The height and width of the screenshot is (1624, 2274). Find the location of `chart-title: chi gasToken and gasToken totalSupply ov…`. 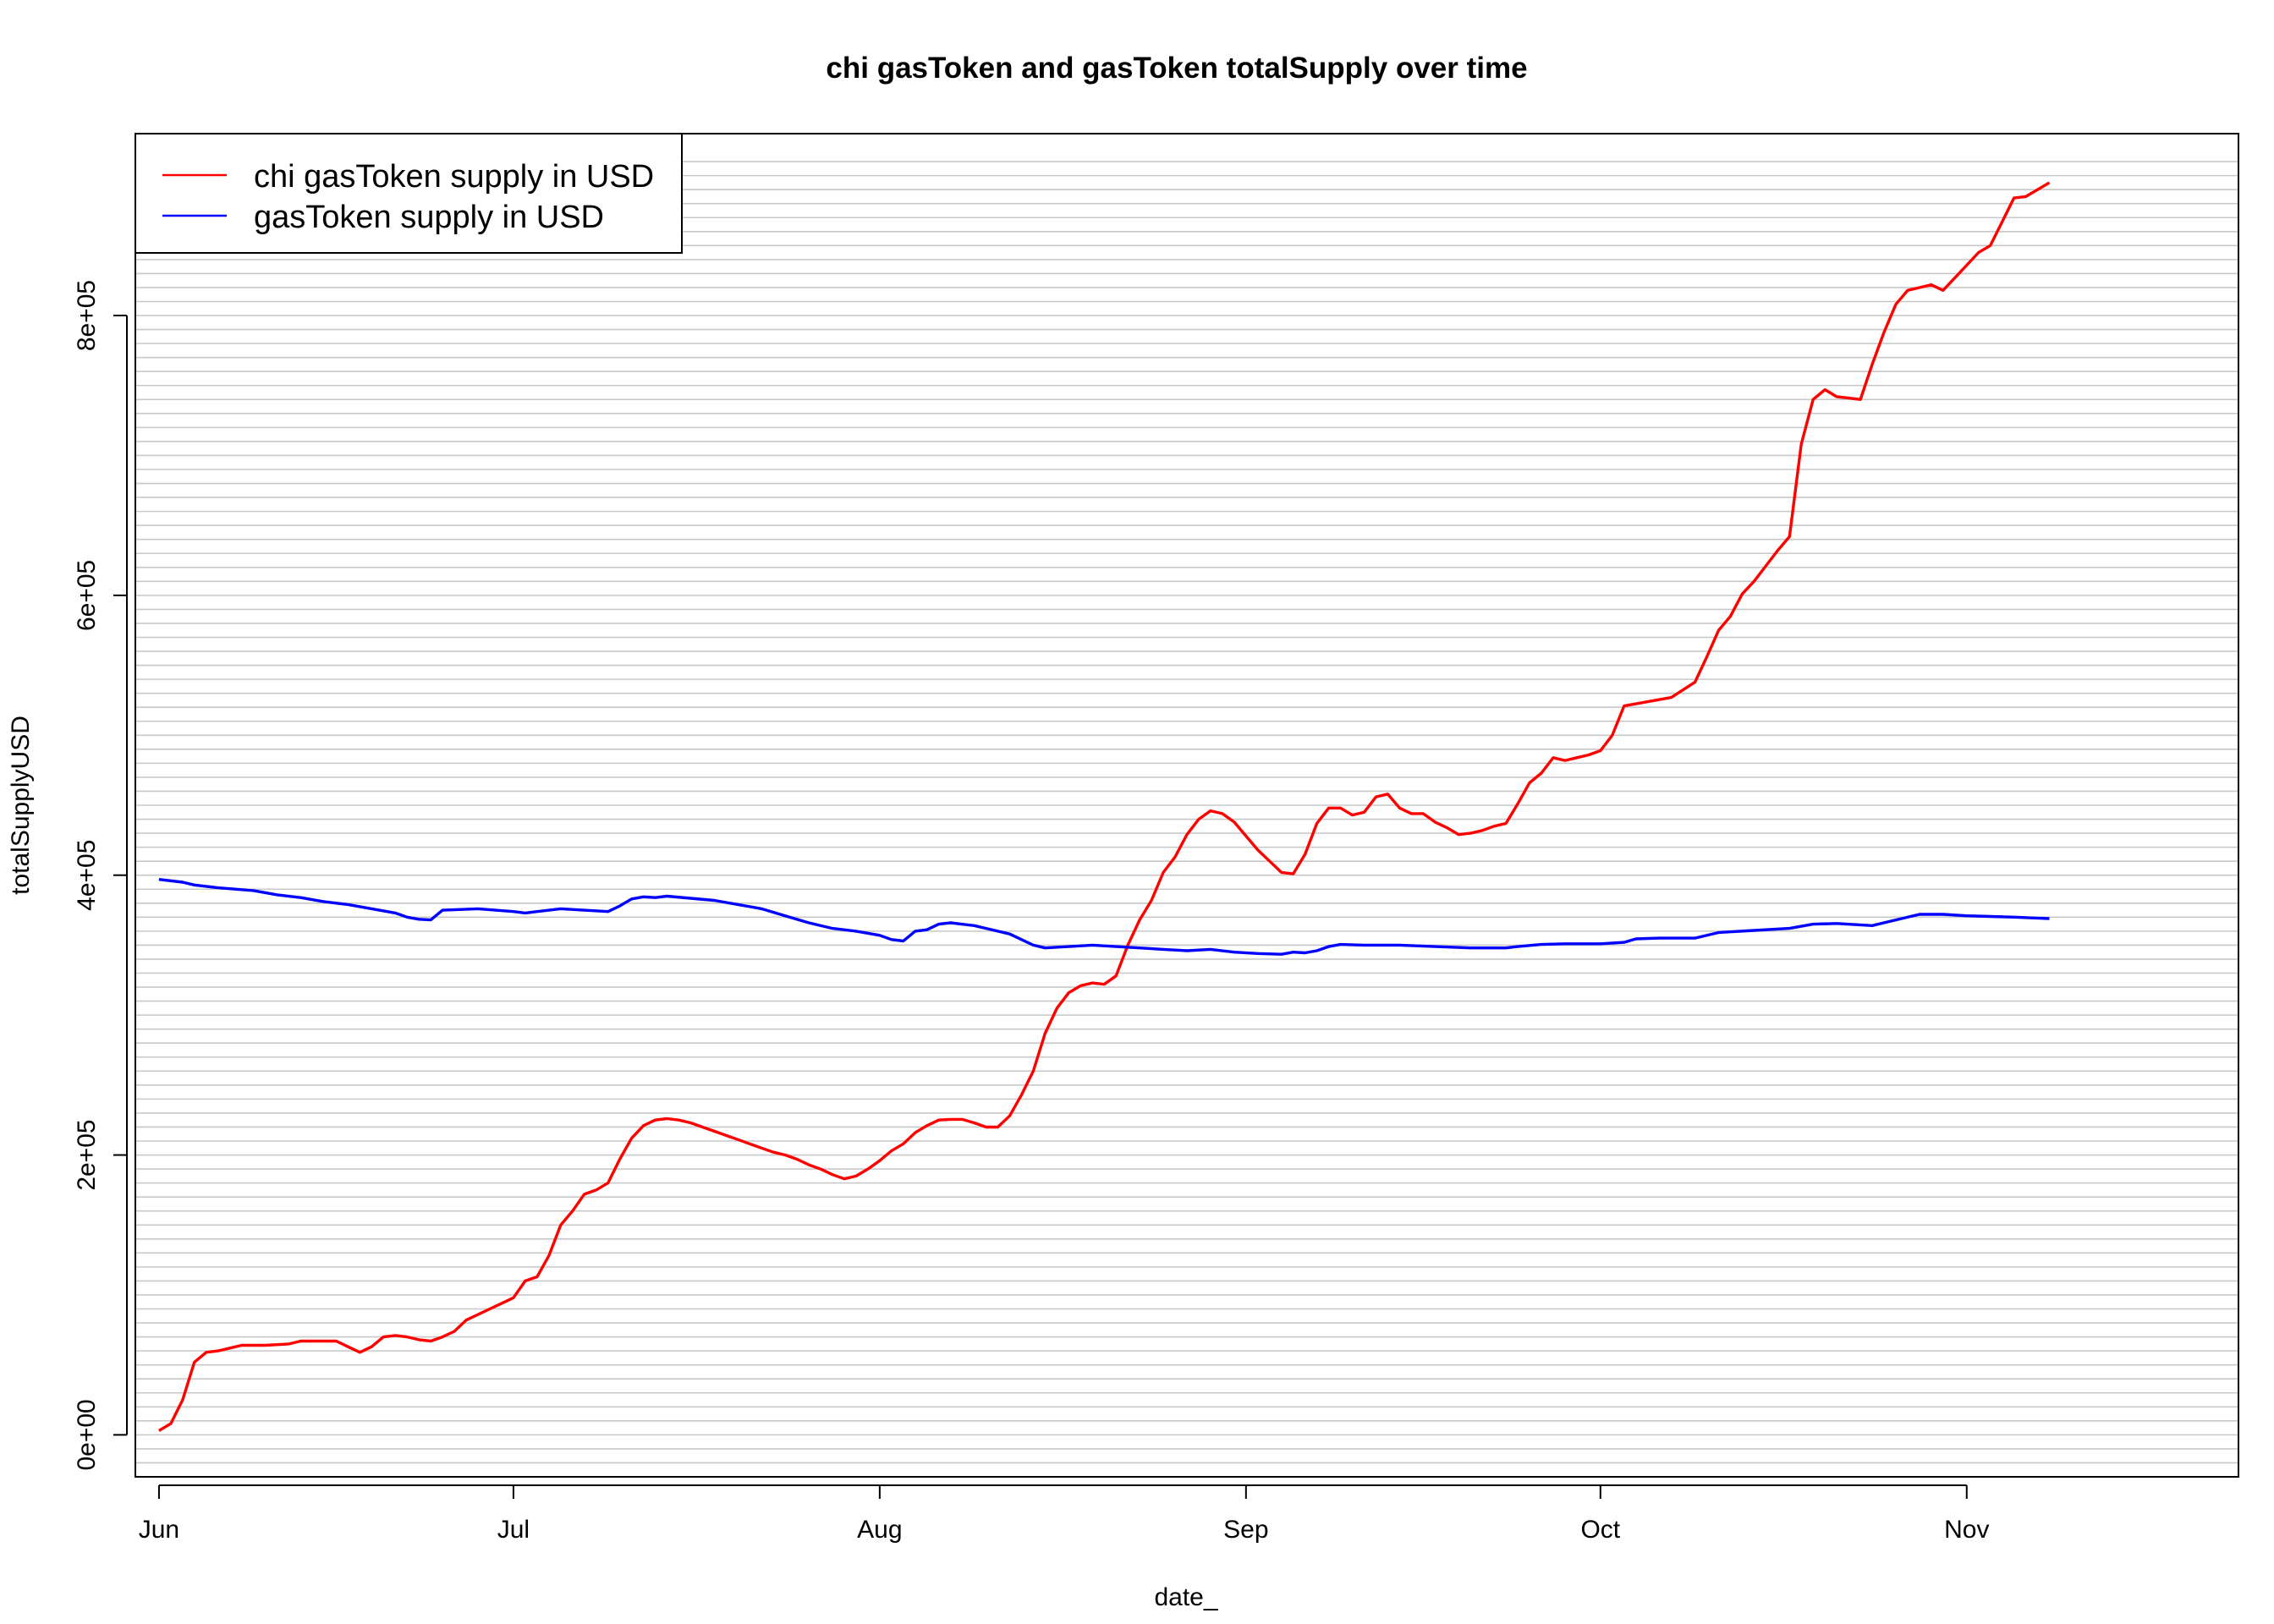

chart-title: chi gasToken and gasToken totalSupply ov… is located at coordinates (1177, 68).